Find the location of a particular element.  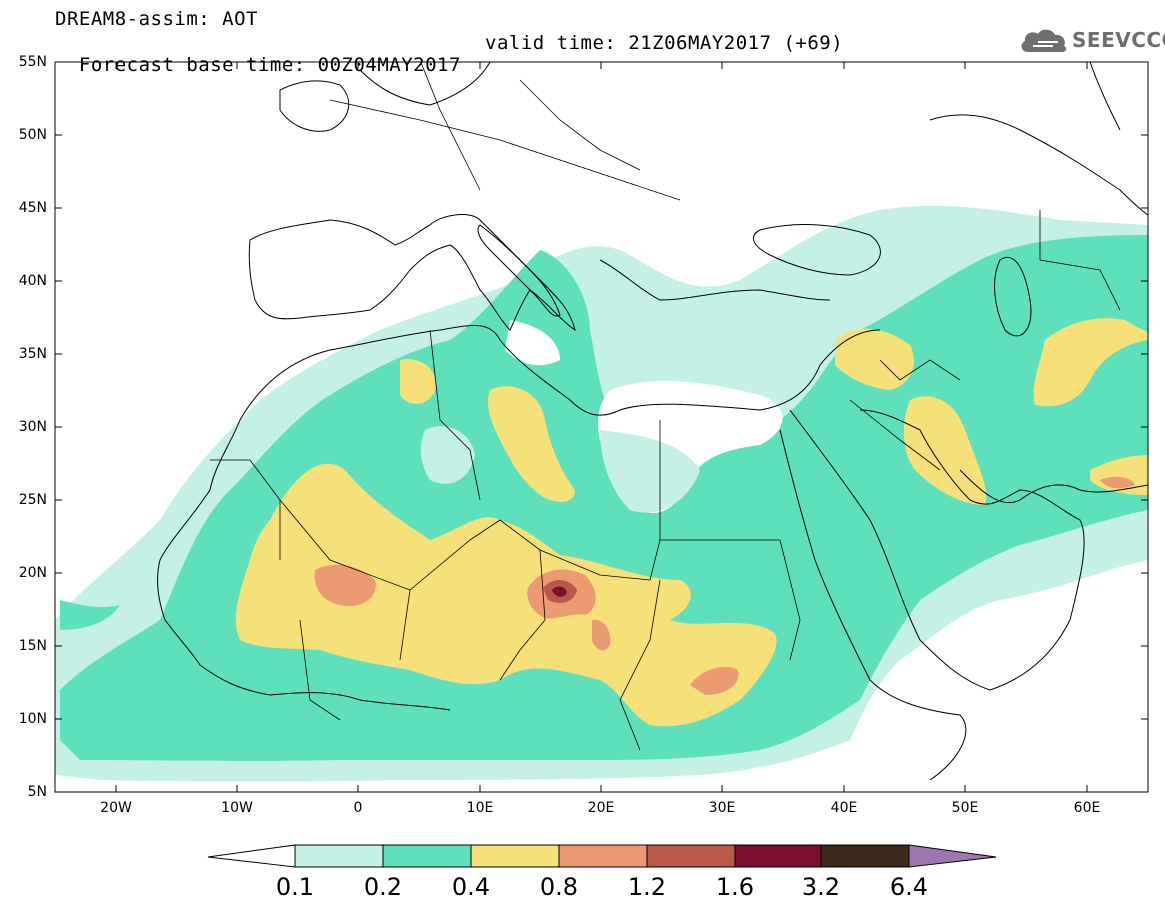

lon-label: 50E is located at coordinates (965, 808).